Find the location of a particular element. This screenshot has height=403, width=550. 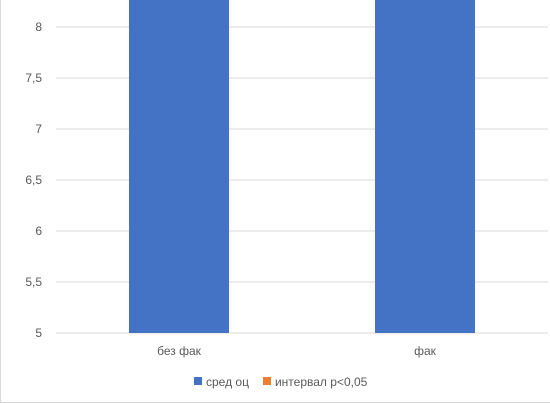

x-category-label: без фак is located at coordinates (179, 351).